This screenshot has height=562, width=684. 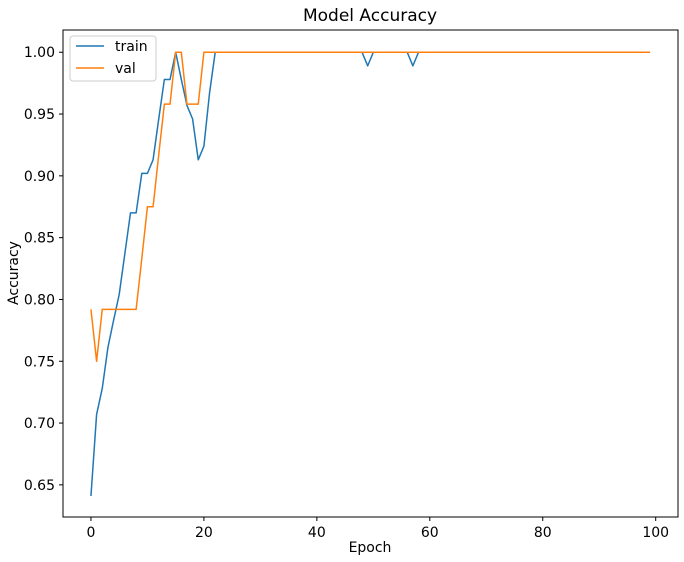 I want to click on y-tick-label: 0.80, so click(x=39, y=300).